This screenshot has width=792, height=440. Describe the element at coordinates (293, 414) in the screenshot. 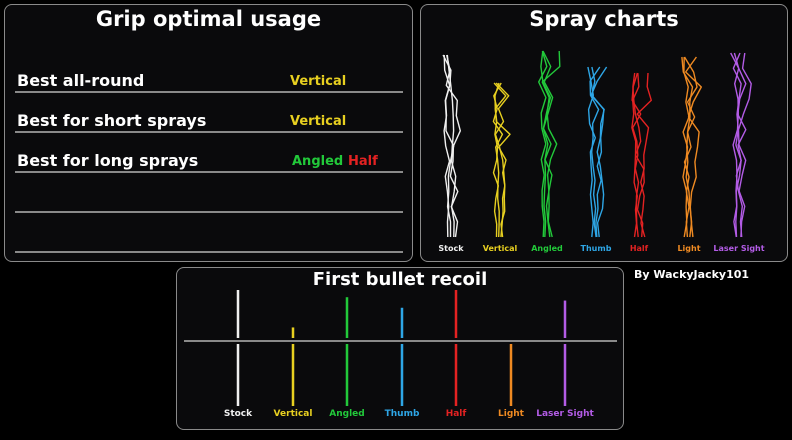

I see `recoil-label-vertical: Vertical` at that location.